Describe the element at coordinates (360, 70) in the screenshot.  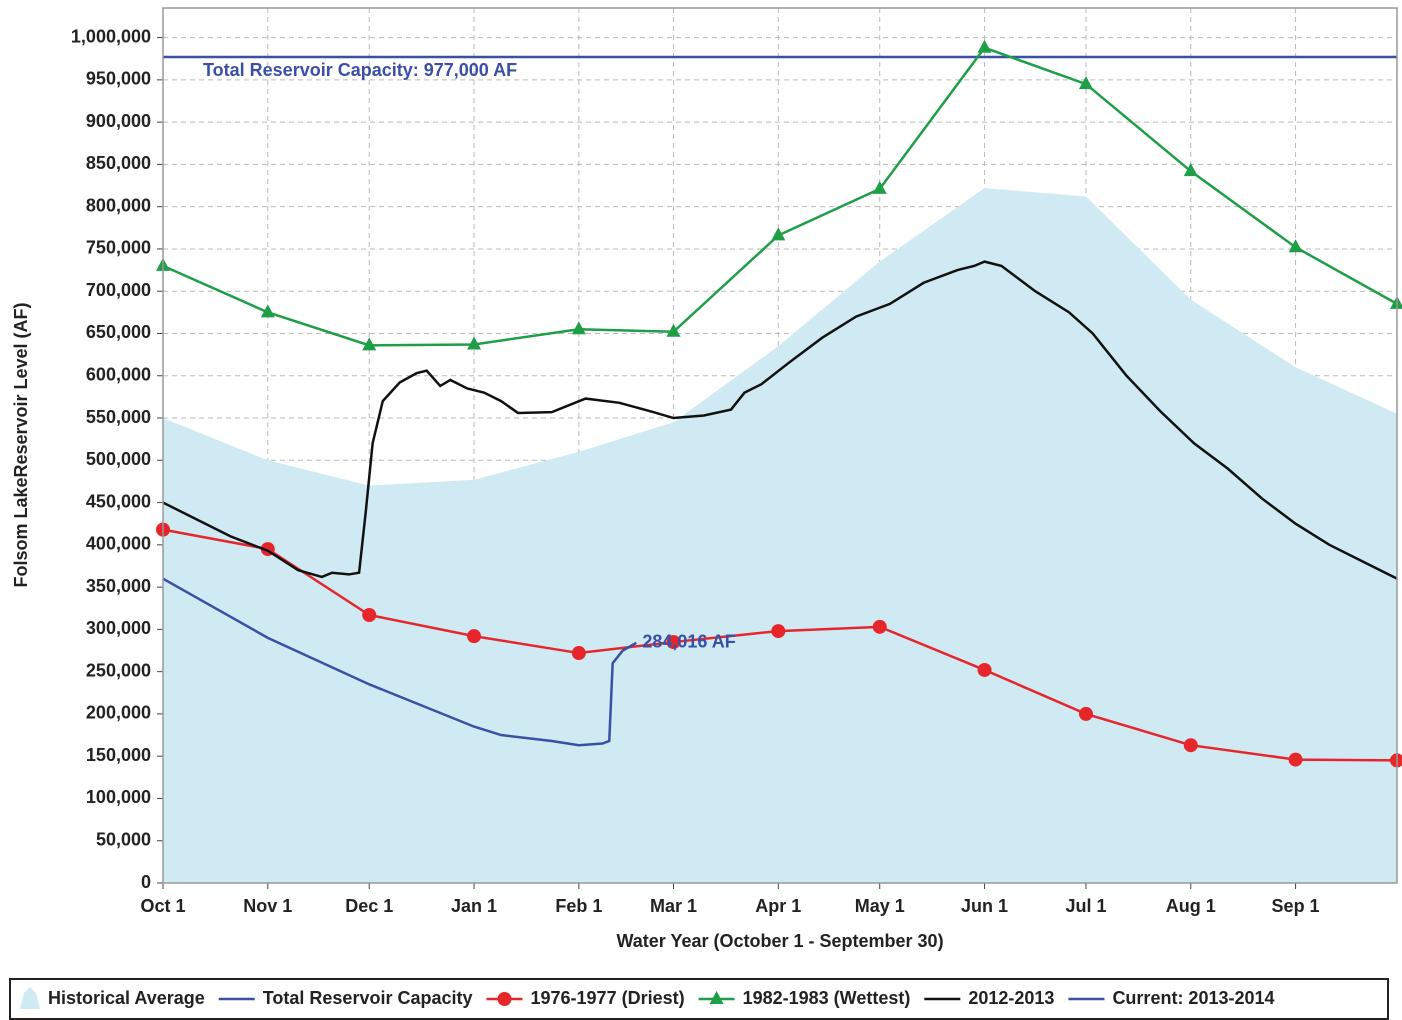
I see `annotation: Total Reservoir Capacity: 977,000 AF` at that location.